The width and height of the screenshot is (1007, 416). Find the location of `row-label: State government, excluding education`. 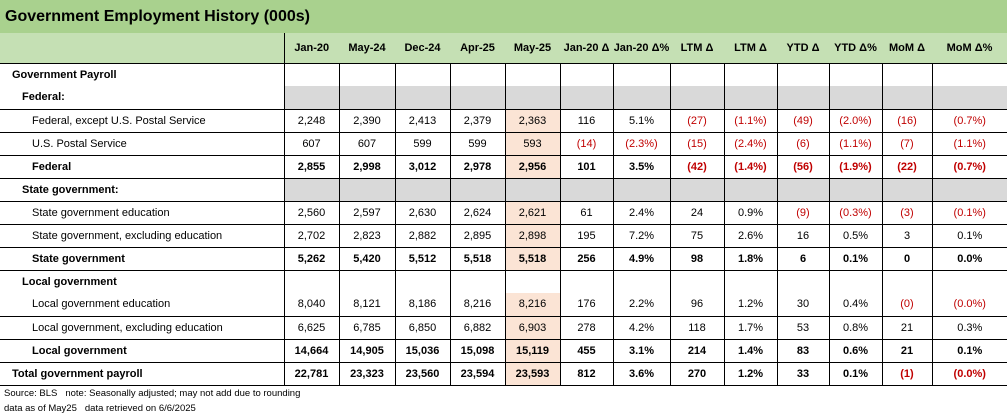

row-label: State government, excluding education is located at coordinates (142, 236).